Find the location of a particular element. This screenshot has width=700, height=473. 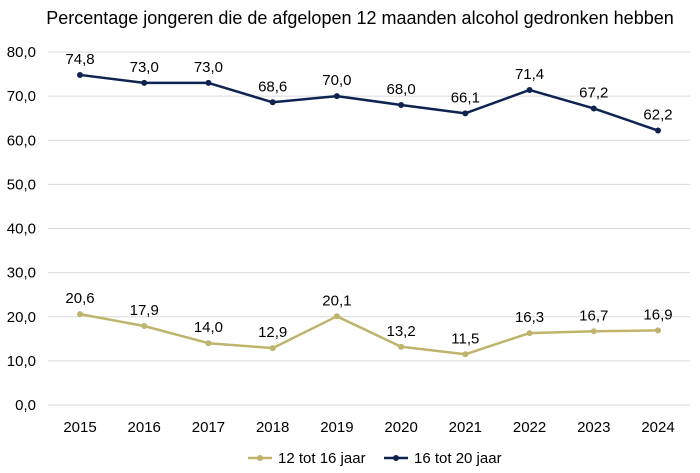

data-label: 70,0 is located at coordinates (336, 80).